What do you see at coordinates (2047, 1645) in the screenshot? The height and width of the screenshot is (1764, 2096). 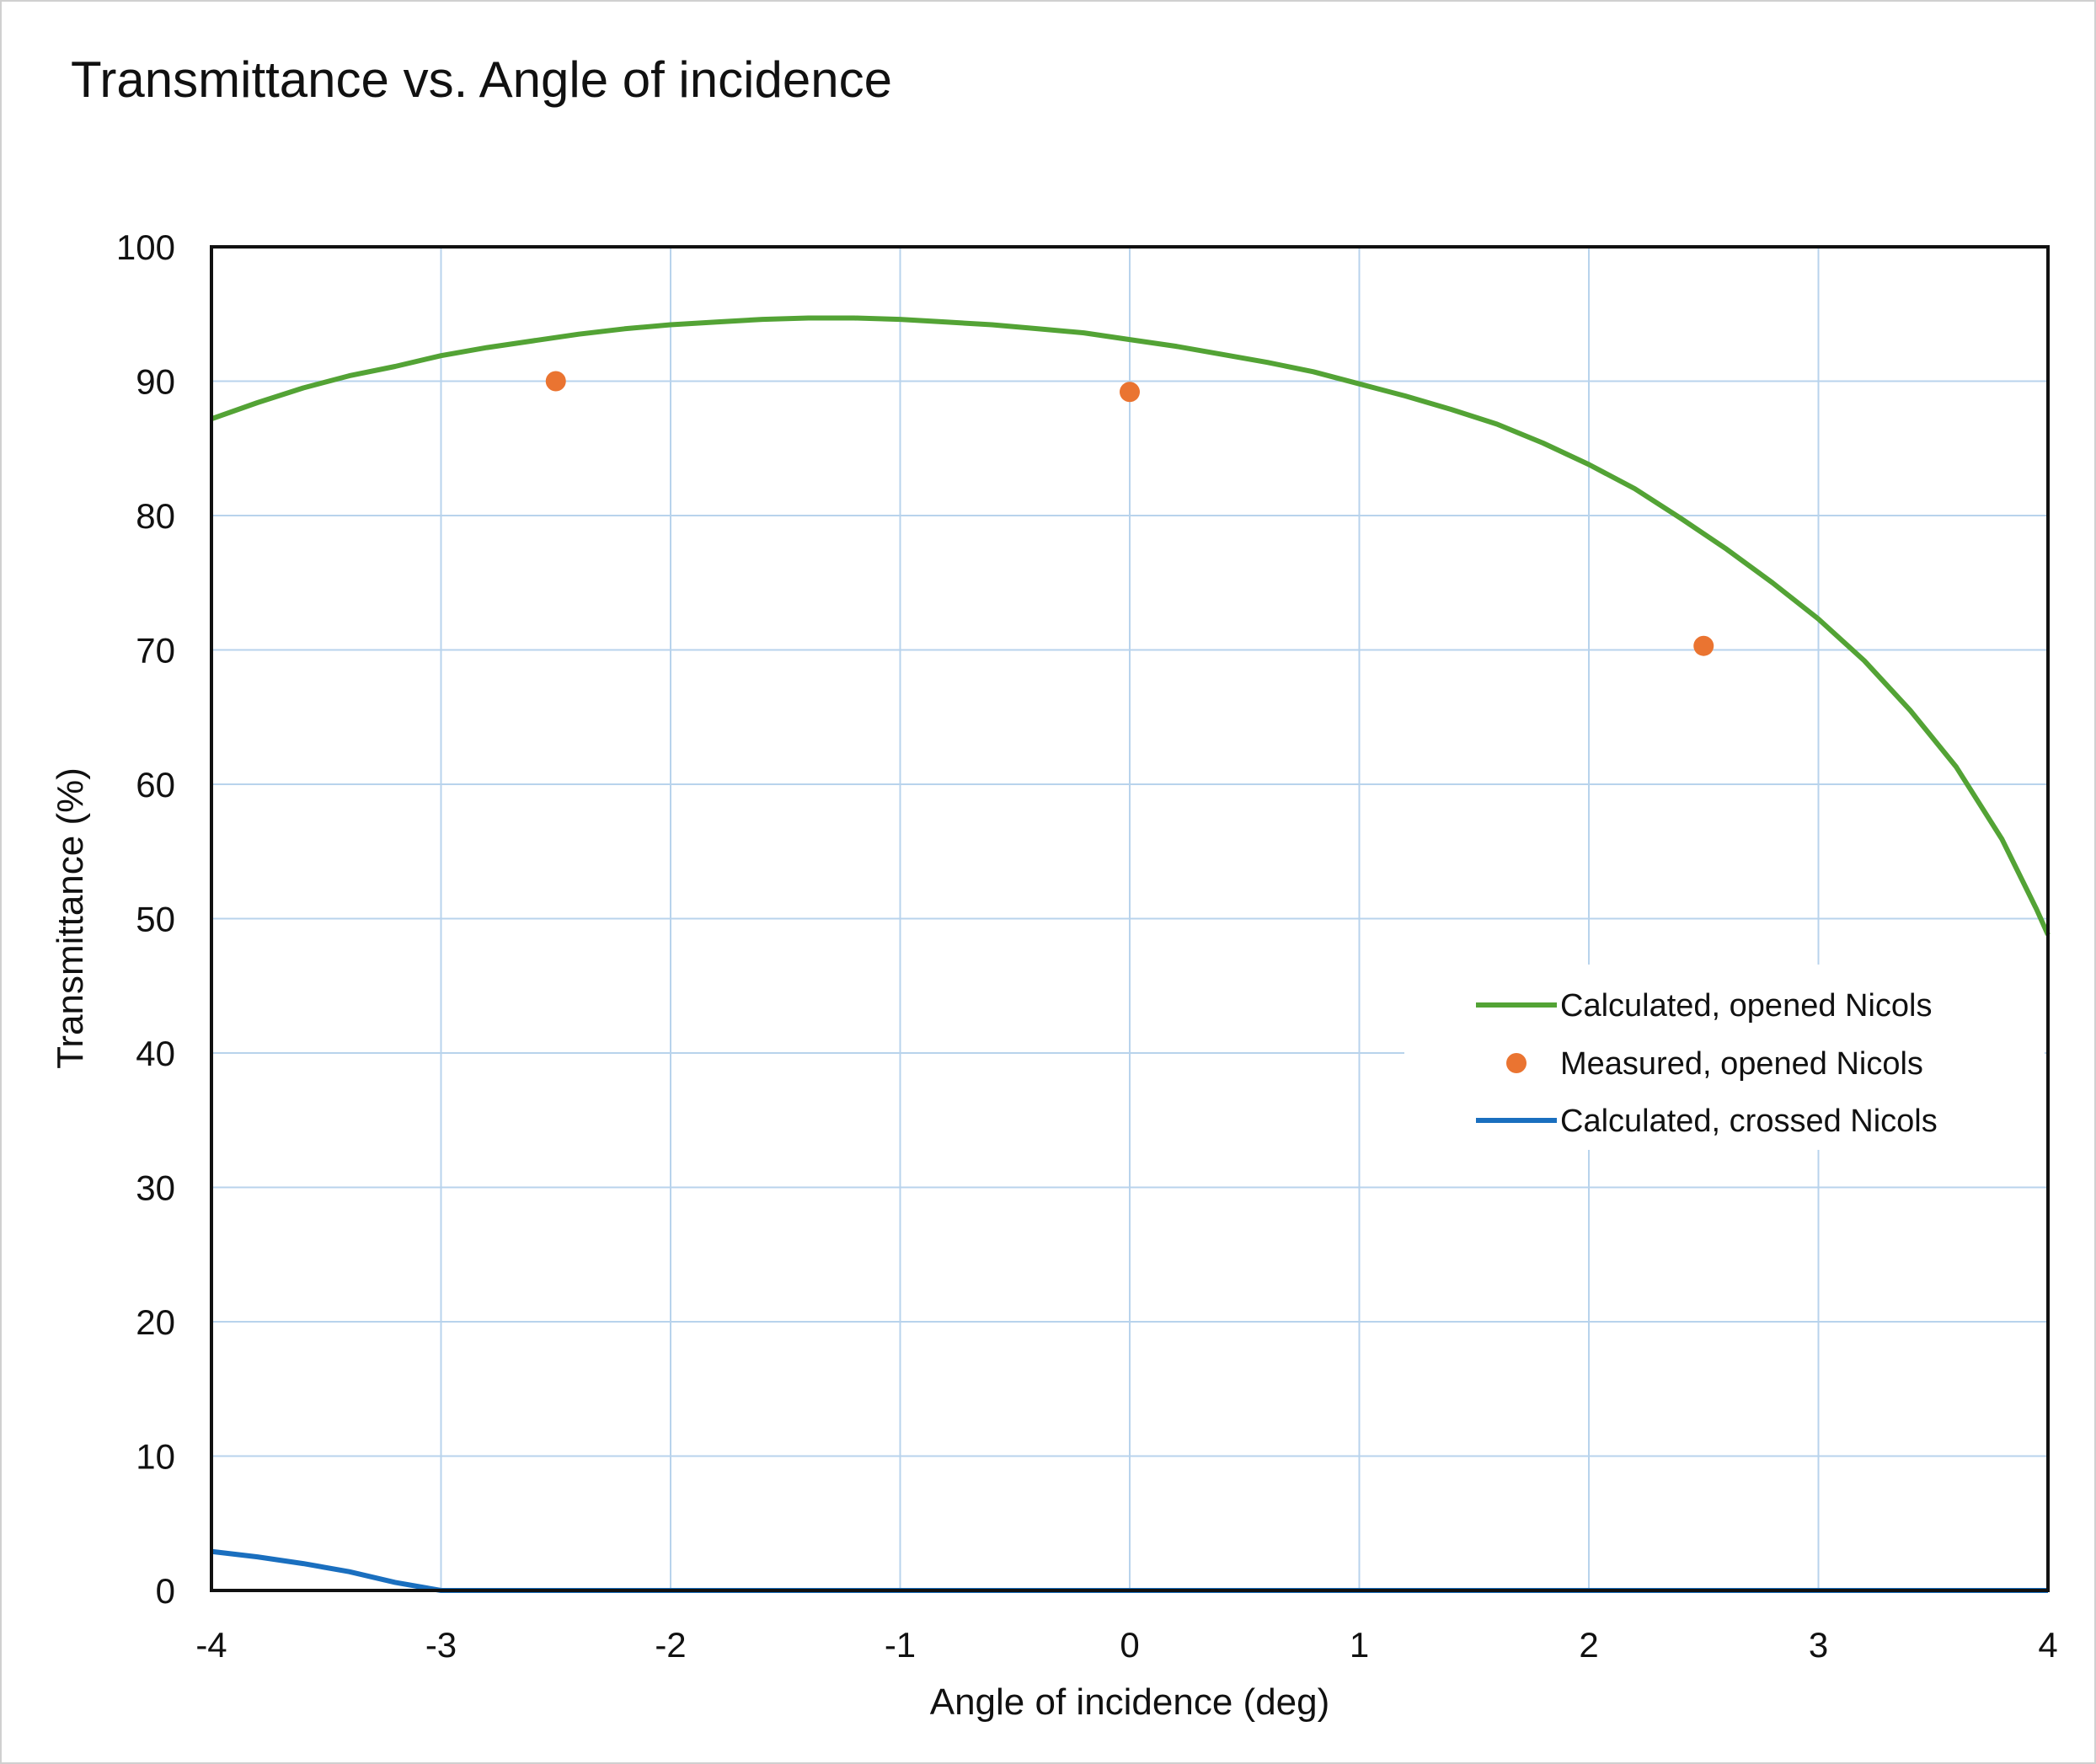 I see `x-tick-label: 4` at bounding box center [2047, 1645].